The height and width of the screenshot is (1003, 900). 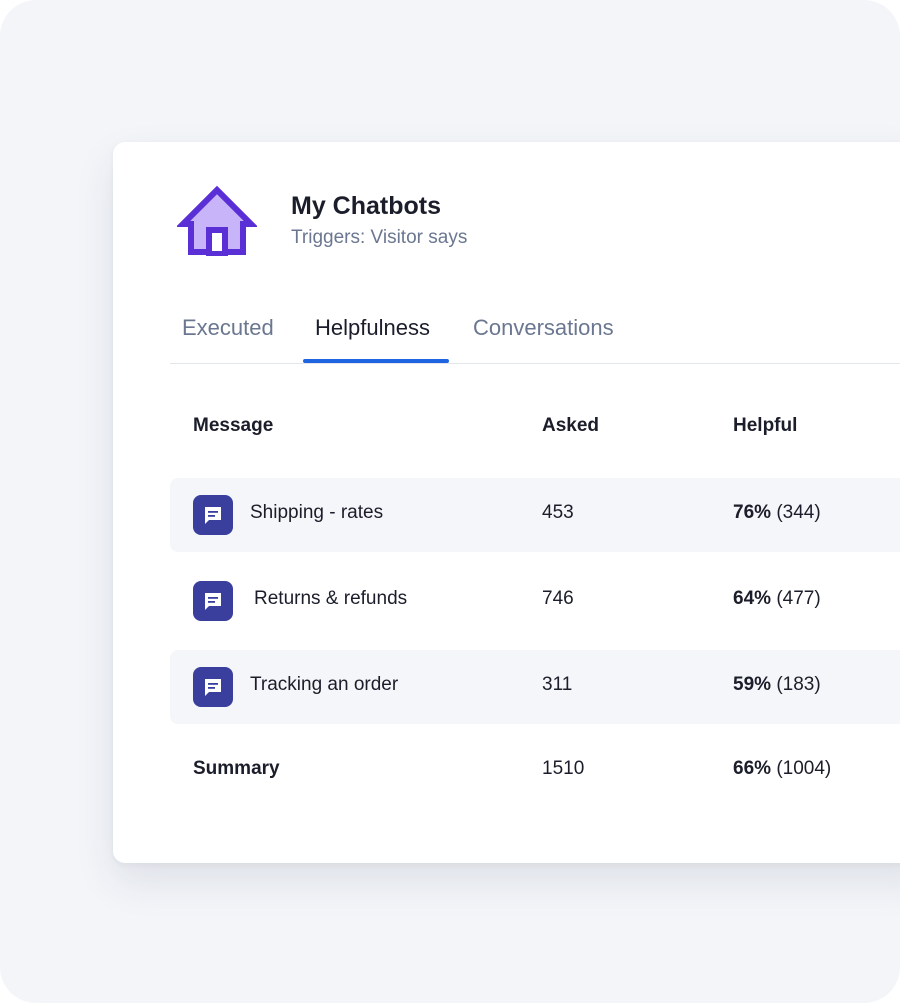 What do you see at coordinates (798, 598) in the screenshot?
I see `helpful-count: (477)` at bounding box center [798, 598].